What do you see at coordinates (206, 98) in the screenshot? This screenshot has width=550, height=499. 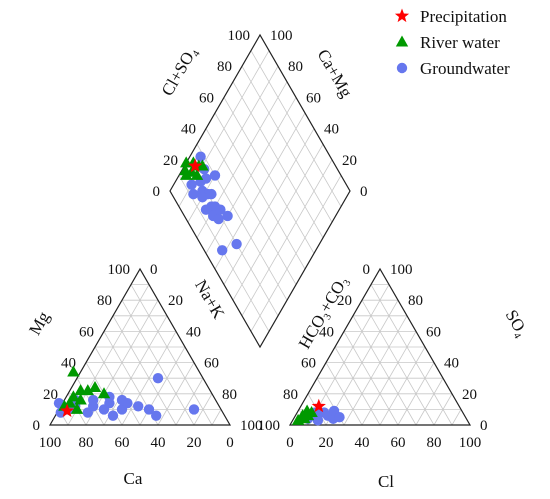 I see `cl-so4-tick-label: 60` at bounding box center [206, 98].